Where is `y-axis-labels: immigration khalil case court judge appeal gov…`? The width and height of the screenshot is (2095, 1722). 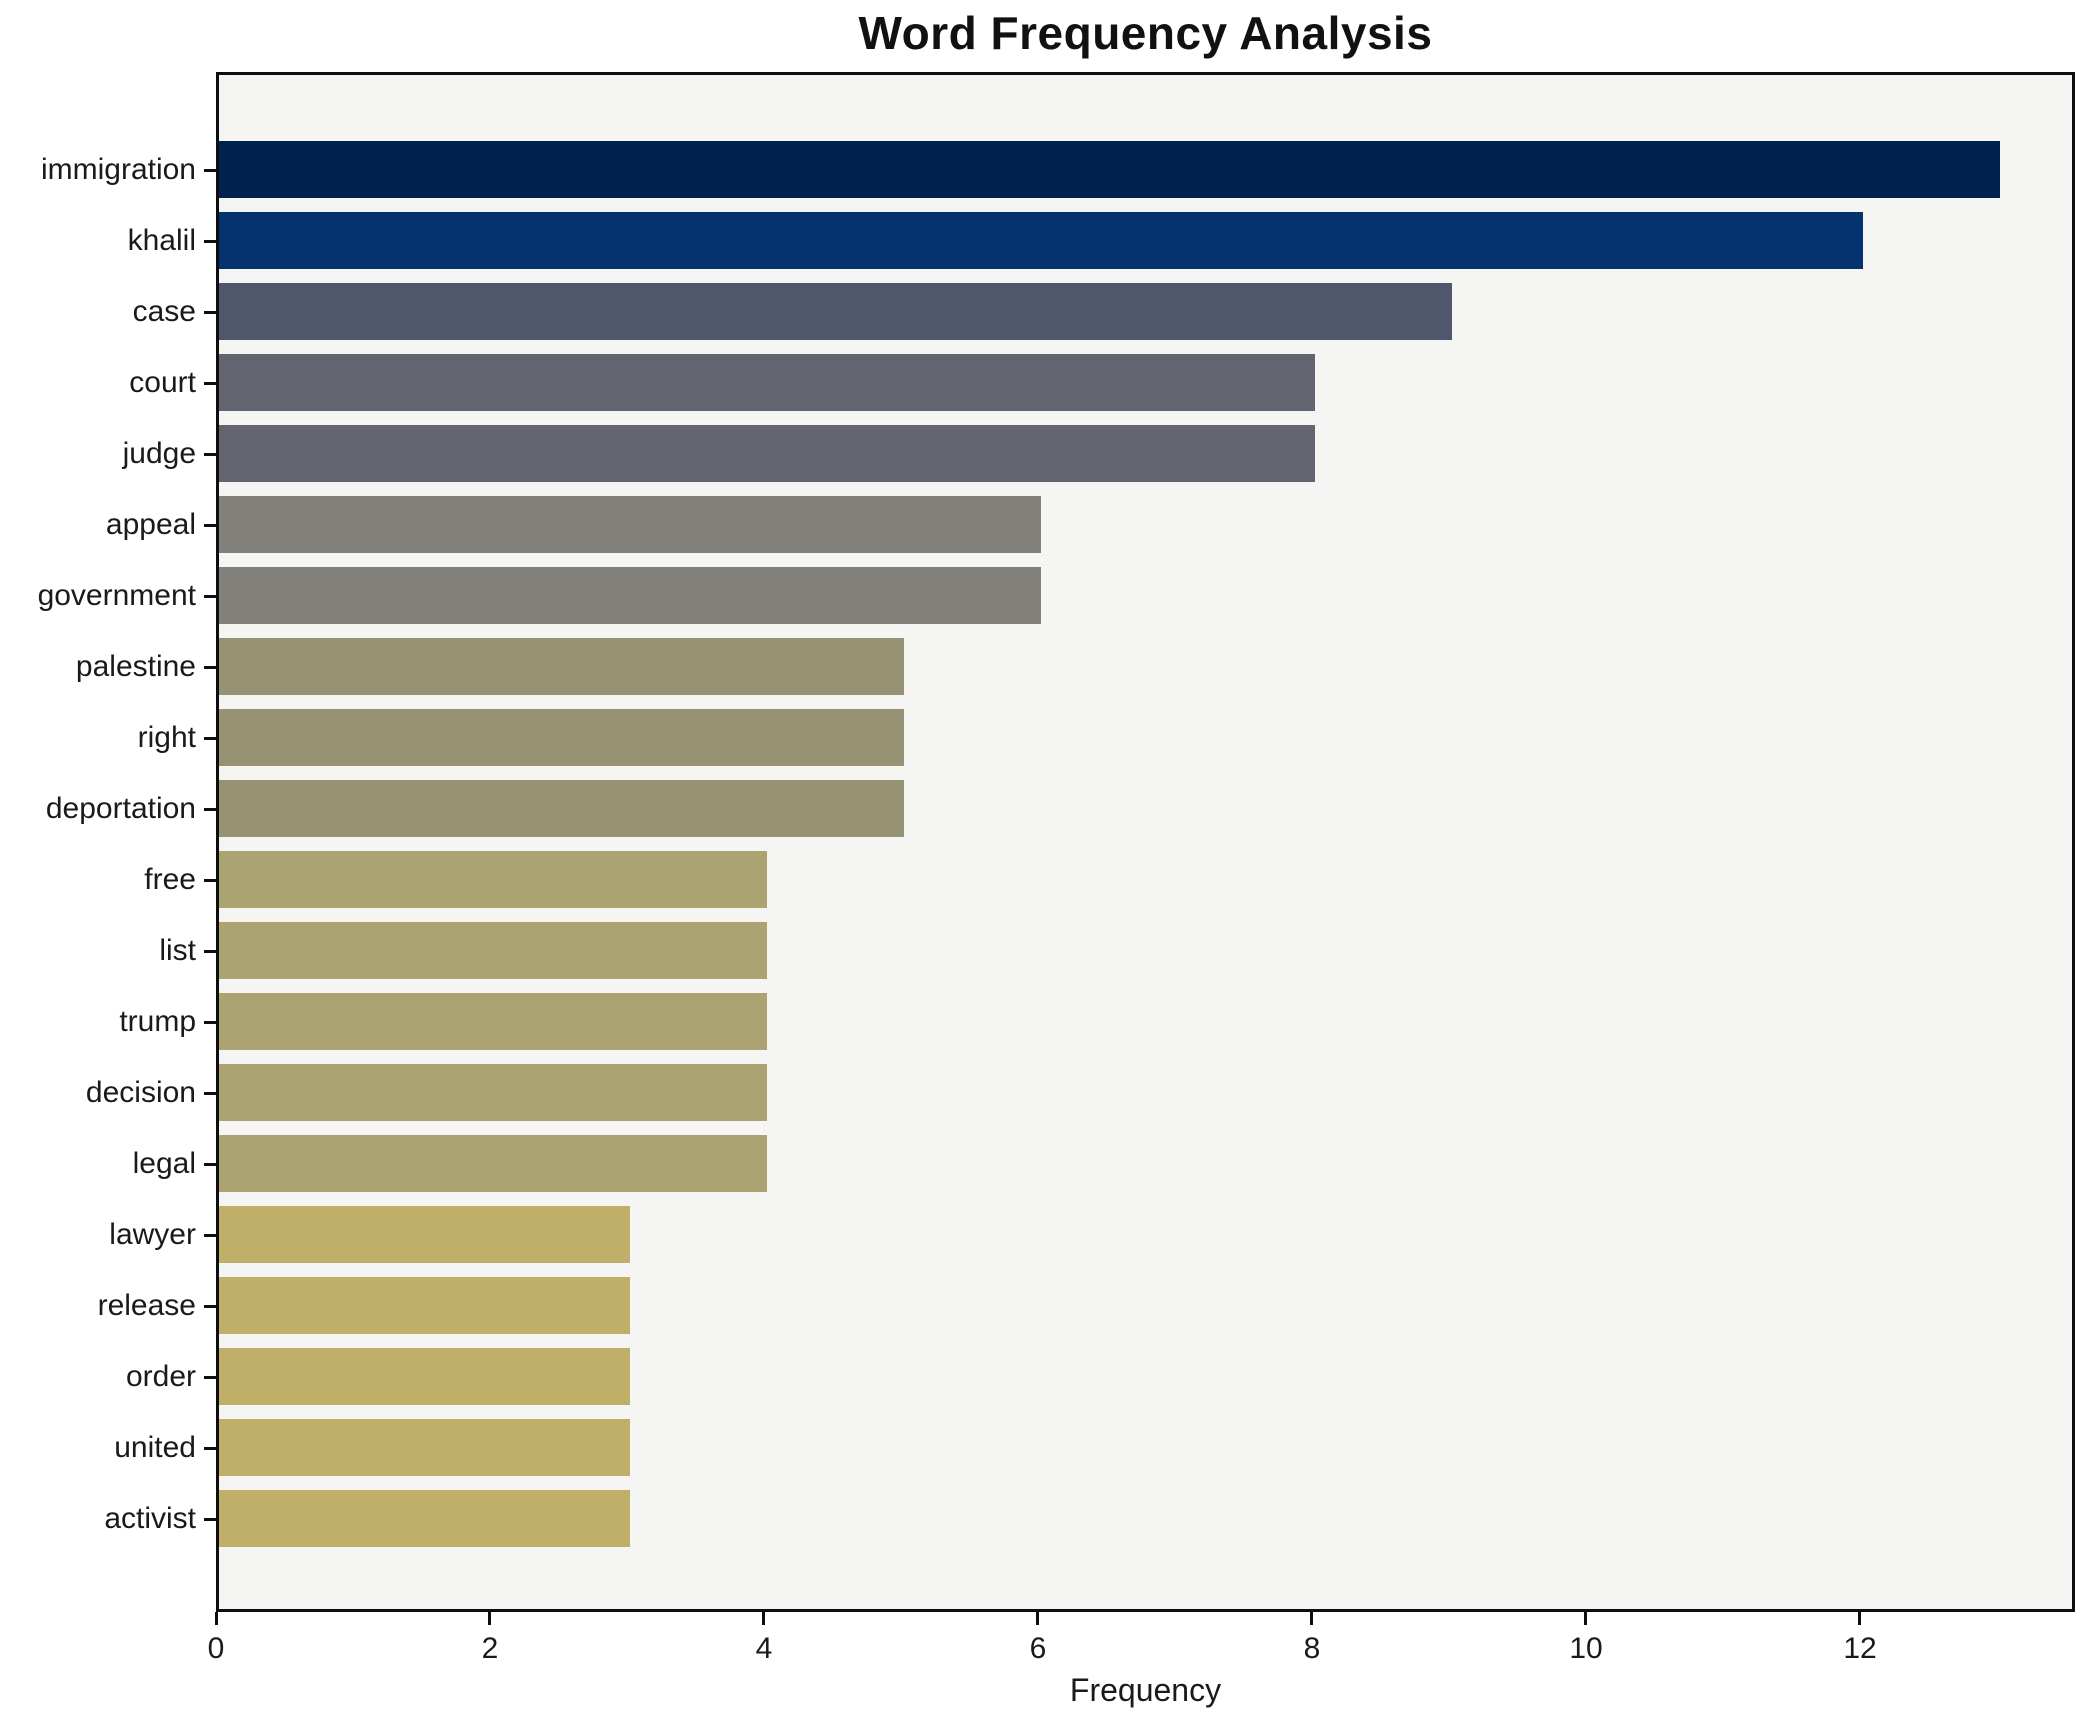 y-axis-labels: immigration khalil case court judge appeal gov… is located at coordinates (98, 842).